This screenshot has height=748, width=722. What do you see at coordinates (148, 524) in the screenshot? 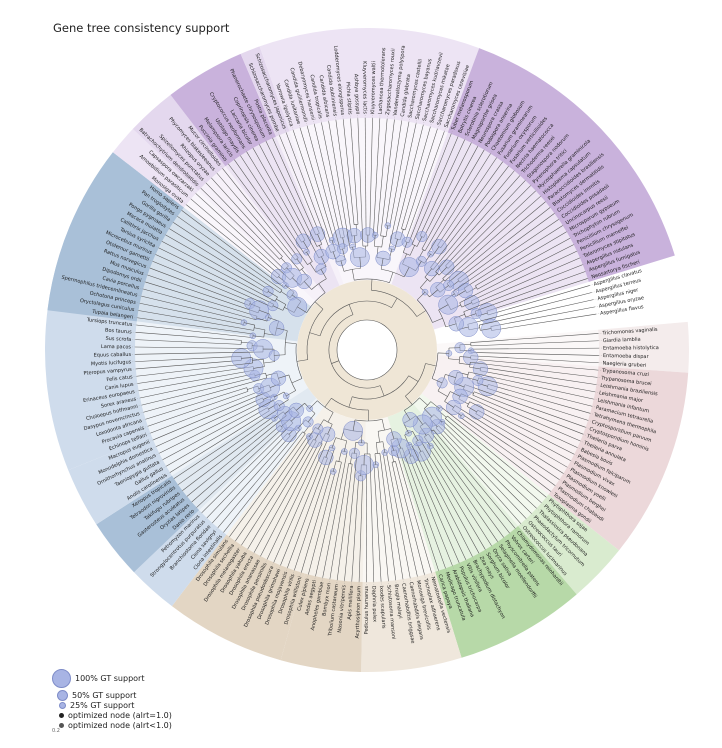
I see `clade-sector-fish` at bounding box center [148, 524].